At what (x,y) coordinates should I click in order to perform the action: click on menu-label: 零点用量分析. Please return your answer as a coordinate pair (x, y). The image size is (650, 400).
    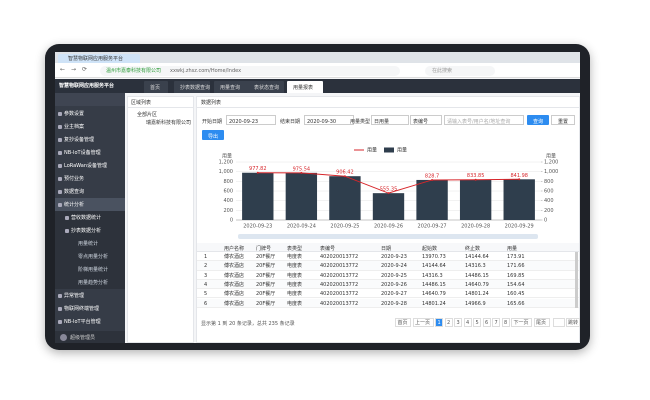
    Looking at the image, I should click on (93, 256).